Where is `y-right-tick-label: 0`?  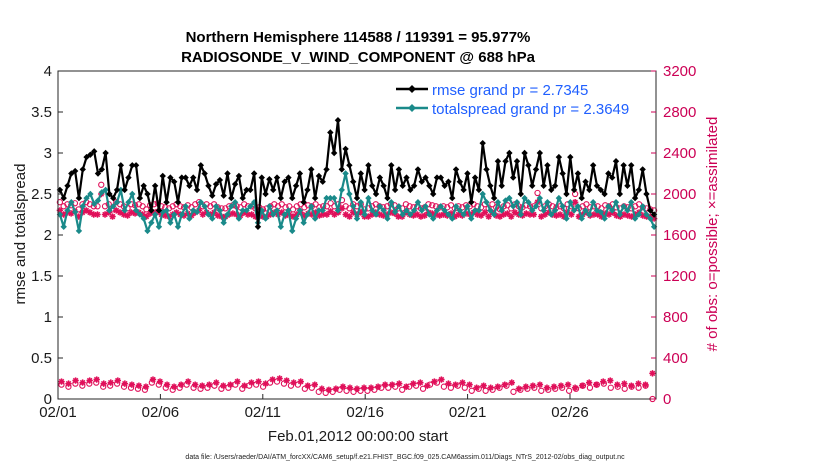 y-right-tick-label: 0 is located at coordinates (667, 399).